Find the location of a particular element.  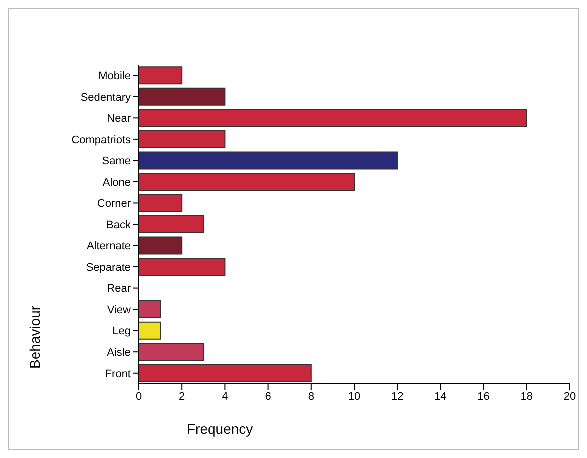

x-tick-label: 12 is located at coordinates (397, 396).